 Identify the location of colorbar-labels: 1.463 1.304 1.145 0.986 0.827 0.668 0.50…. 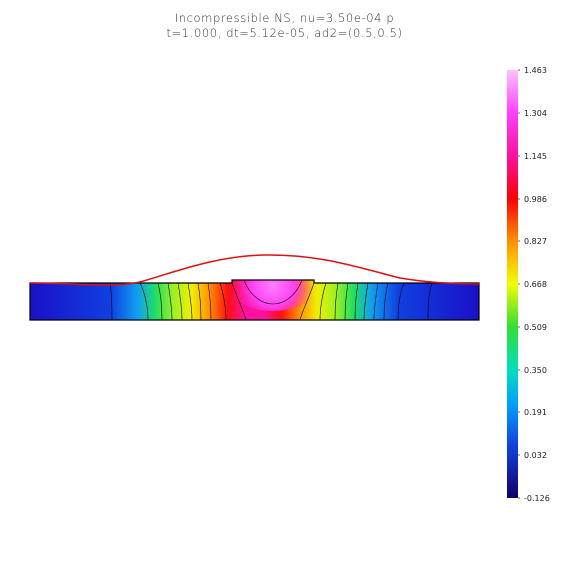
(537, 284).